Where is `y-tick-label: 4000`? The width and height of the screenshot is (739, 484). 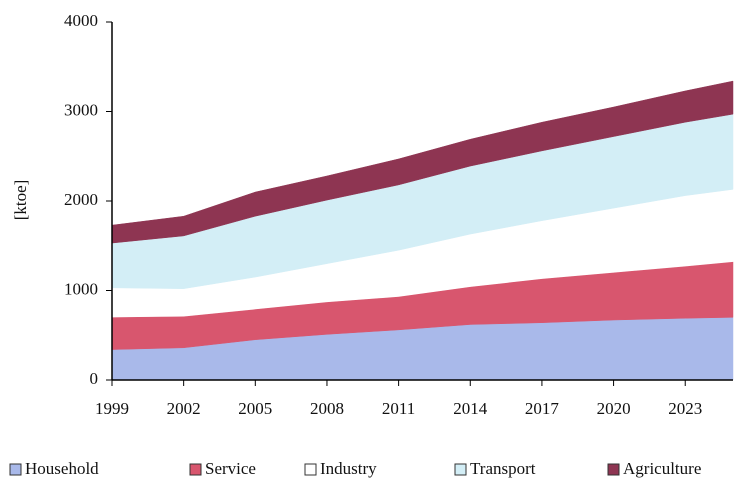
y-tick-label: 4000 is located at coordinates (81, 20).